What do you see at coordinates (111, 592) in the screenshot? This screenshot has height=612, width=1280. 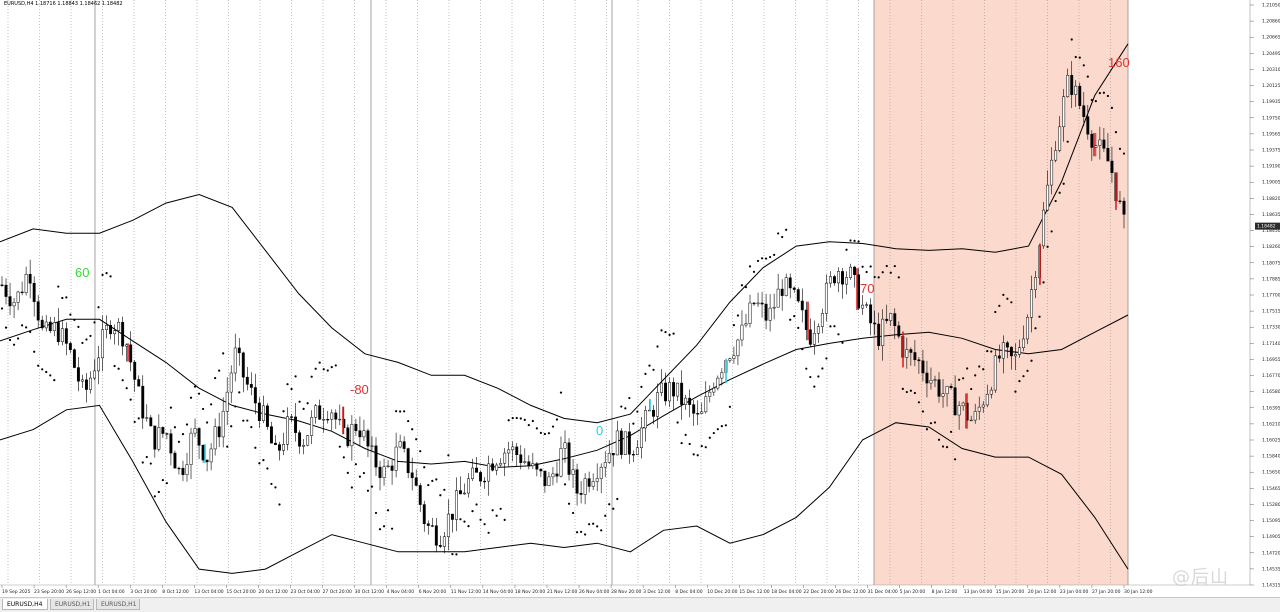 I see `time-tick-label: 1 Oct 04:00` at bounding box center [111, 592].